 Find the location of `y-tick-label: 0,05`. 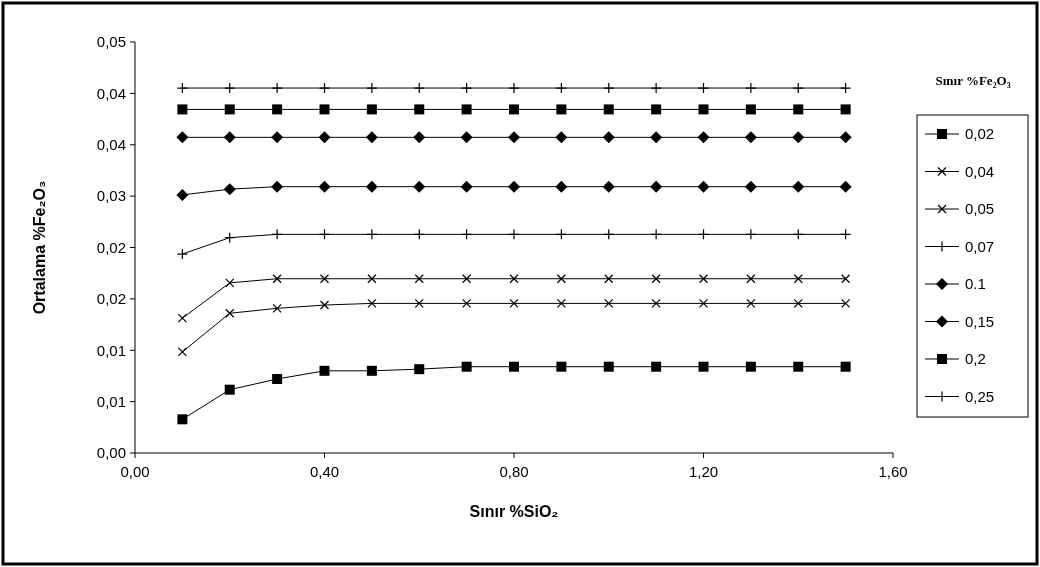

y-tick-label: 0,05 is located at coordinates (111, 42).